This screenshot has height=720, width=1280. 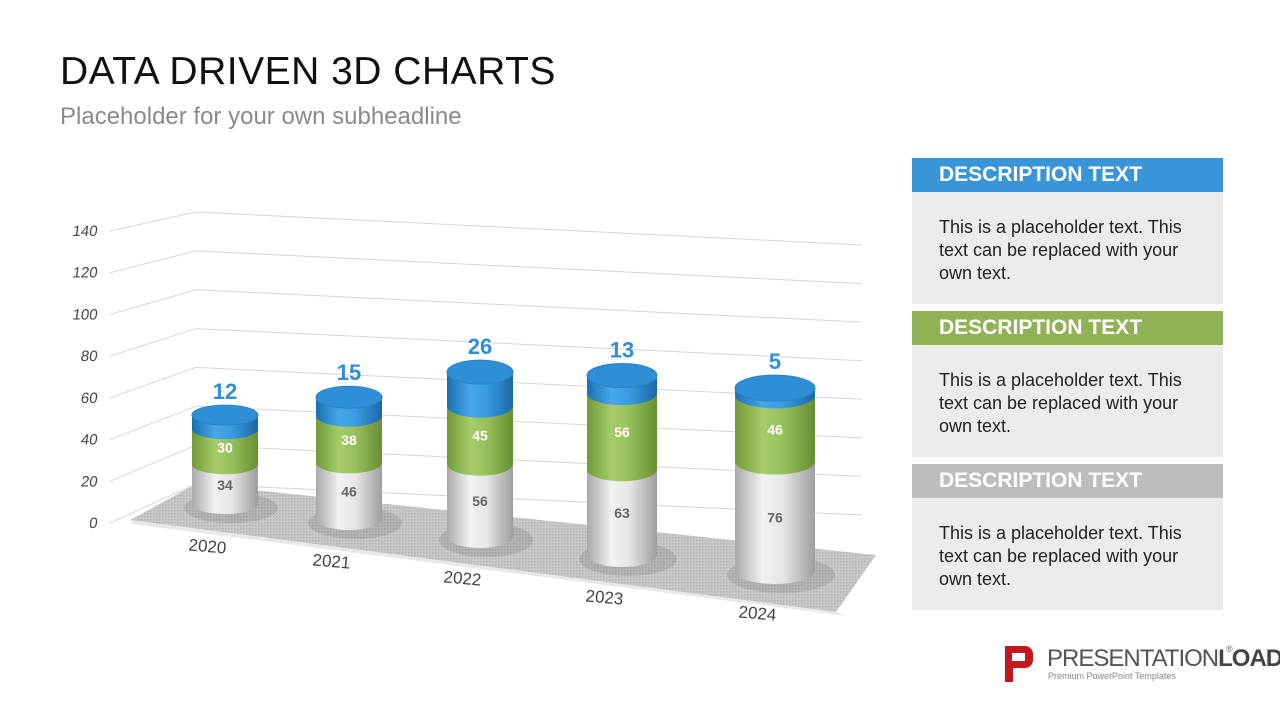 What do you see at coordinates (604, 597) in the screenshot?
I see `x-tick-label: 2023` at bounding box center [604, 597].